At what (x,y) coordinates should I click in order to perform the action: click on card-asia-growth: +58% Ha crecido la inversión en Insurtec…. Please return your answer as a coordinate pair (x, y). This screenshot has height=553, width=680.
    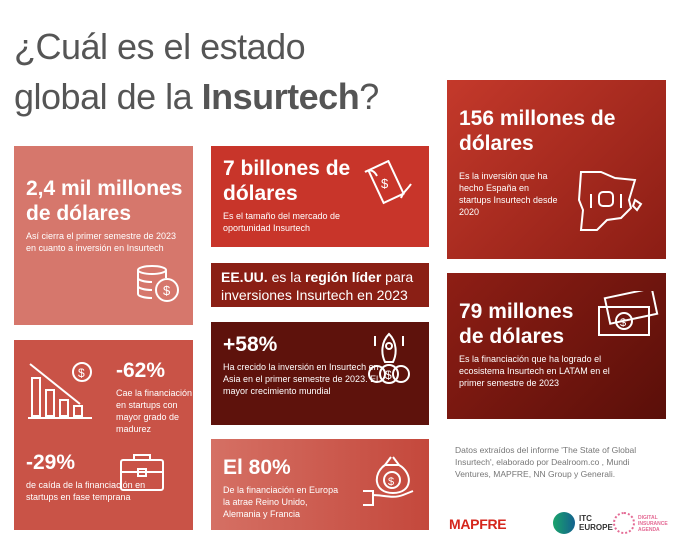
    Looking at the image, I should click on (320, 373).